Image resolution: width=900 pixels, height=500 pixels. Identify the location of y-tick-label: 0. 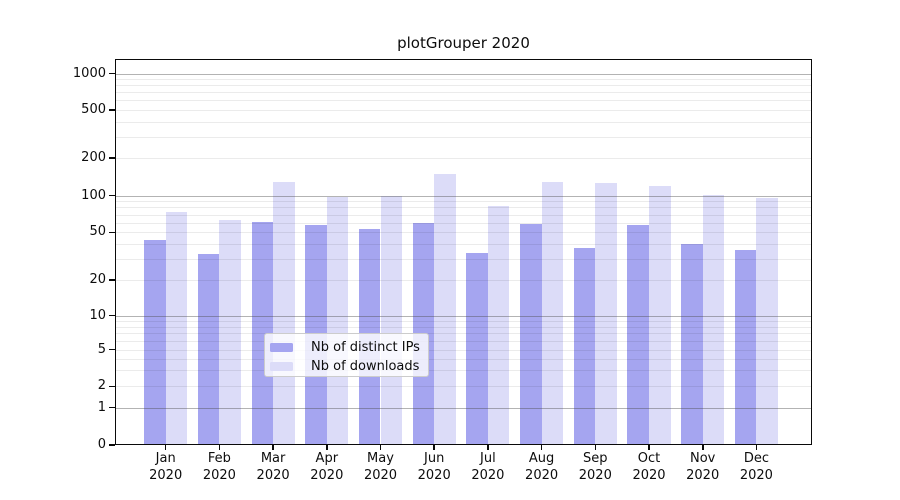
(101, 444).